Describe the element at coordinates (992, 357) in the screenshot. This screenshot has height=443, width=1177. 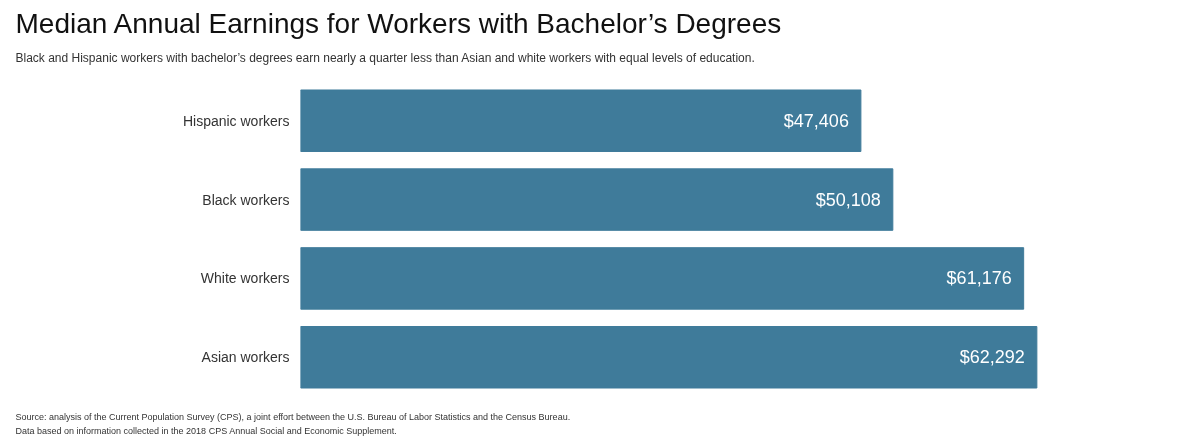
I see `data-label: $62,292` at that location.